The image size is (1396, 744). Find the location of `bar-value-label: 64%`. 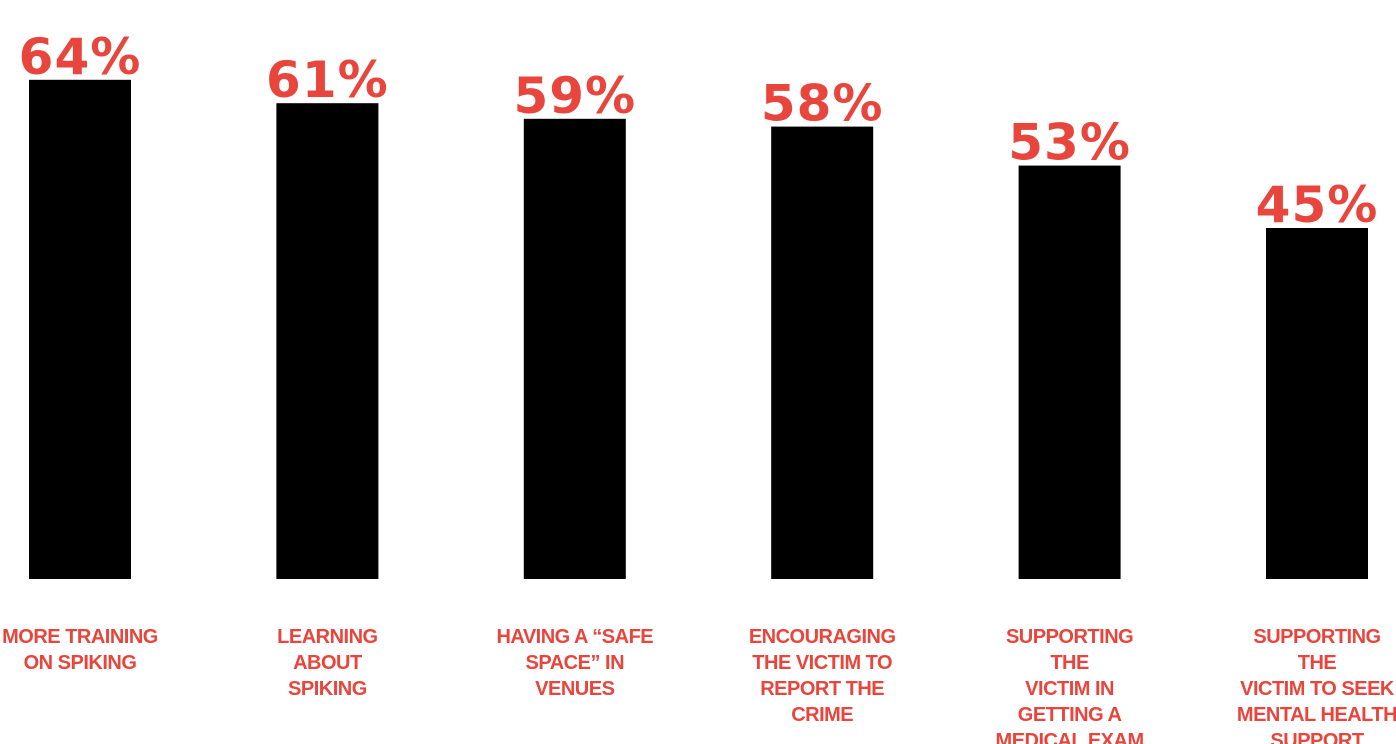

bar-value-label: 64% is located at coordinates (80, 57).